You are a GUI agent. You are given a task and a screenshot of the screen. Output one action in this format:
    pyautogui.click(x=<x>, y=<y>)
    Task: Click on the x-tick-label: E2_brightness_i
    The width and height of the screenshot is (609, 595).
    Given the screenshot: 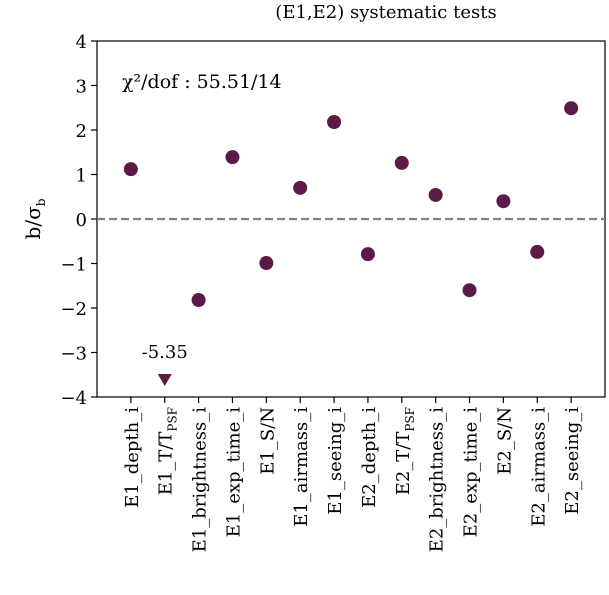 What is the action you would take?
    pyautogui.click(x=437, y=480)
    